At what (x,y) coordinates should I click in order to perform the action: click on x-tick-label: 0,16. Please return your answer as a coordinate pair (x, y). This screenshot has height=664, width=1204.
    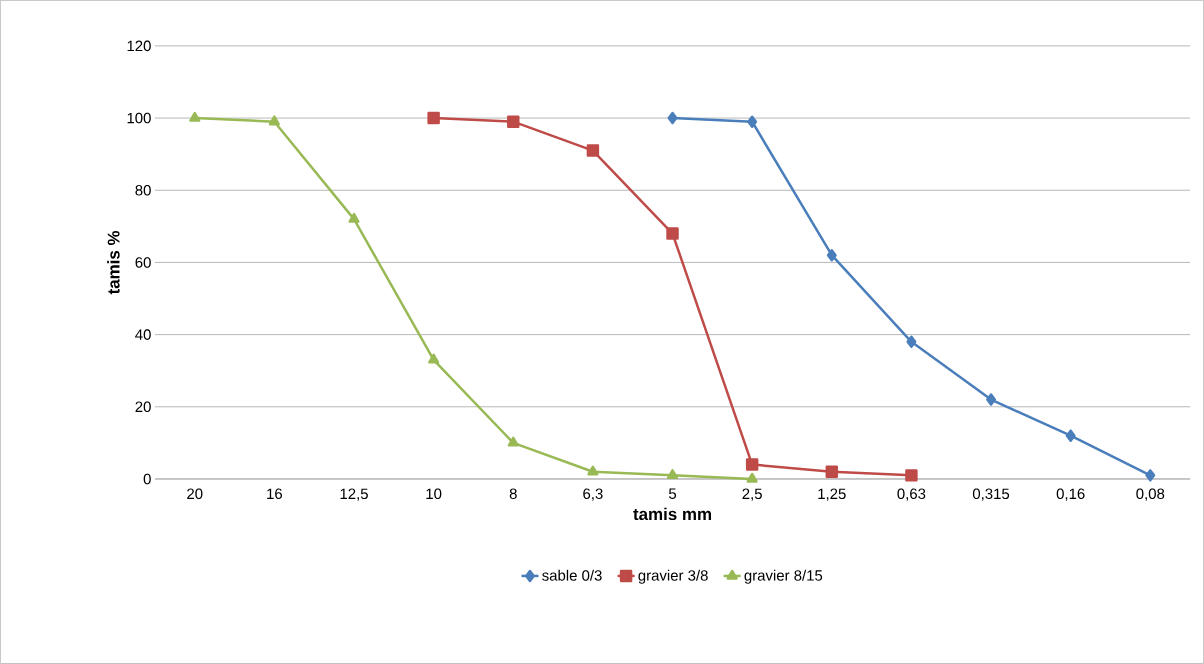
    Looking at the image, I should click on (1070, 494).